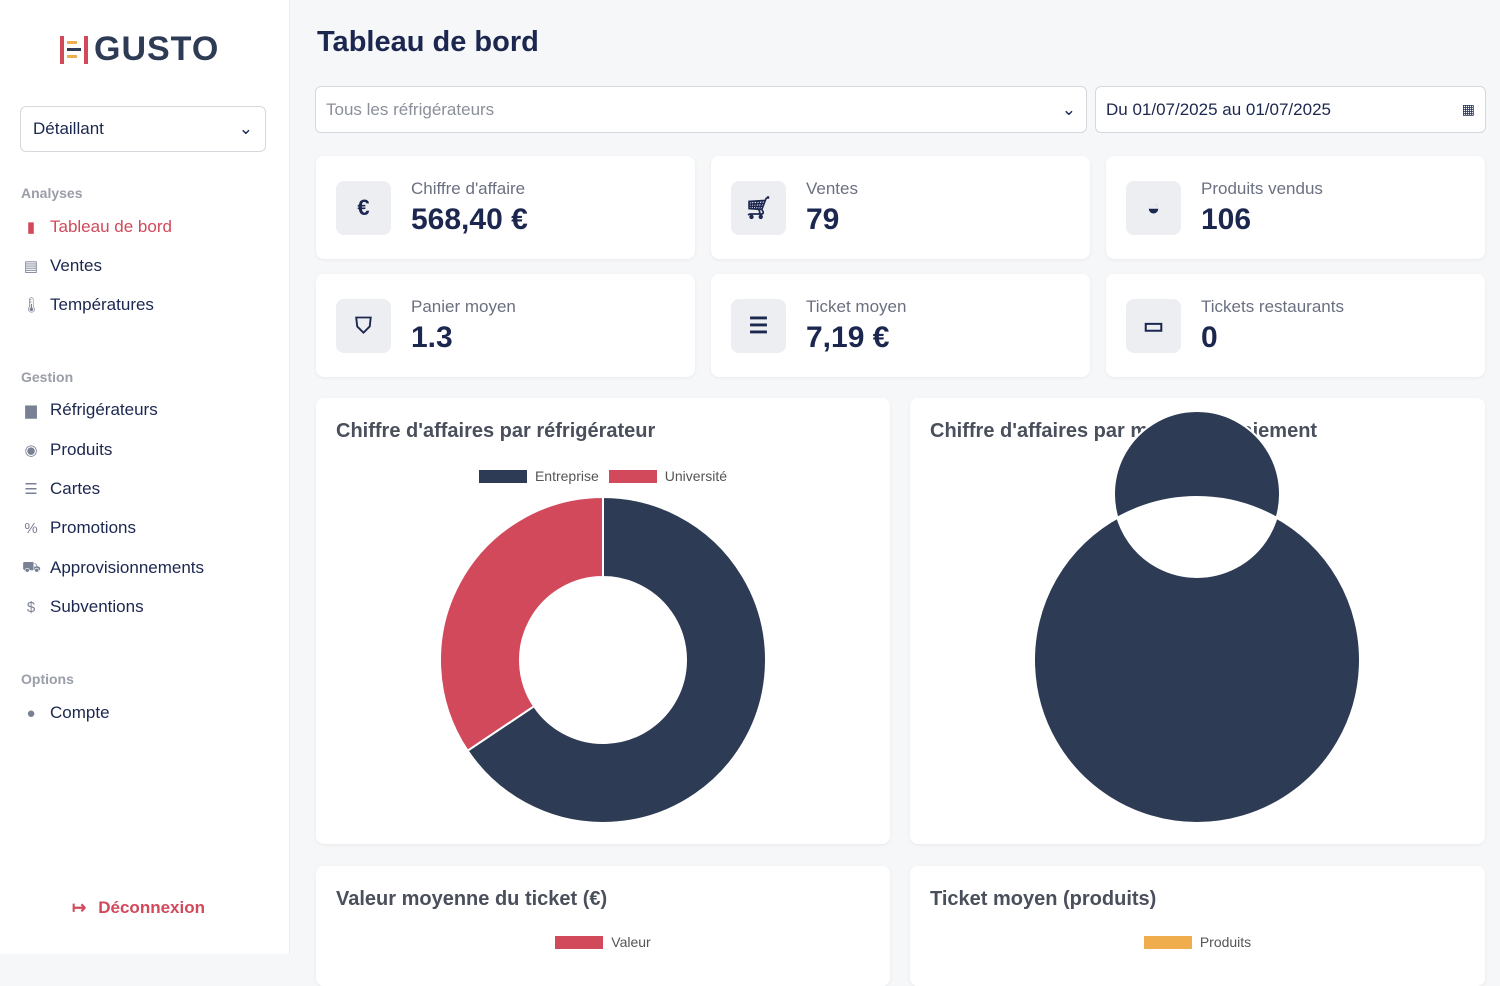 Image resolution: width=1500 pixels, height=986 pixels. I want to click on sidebar-item-promotions: % Promotions, so click(79, 528).